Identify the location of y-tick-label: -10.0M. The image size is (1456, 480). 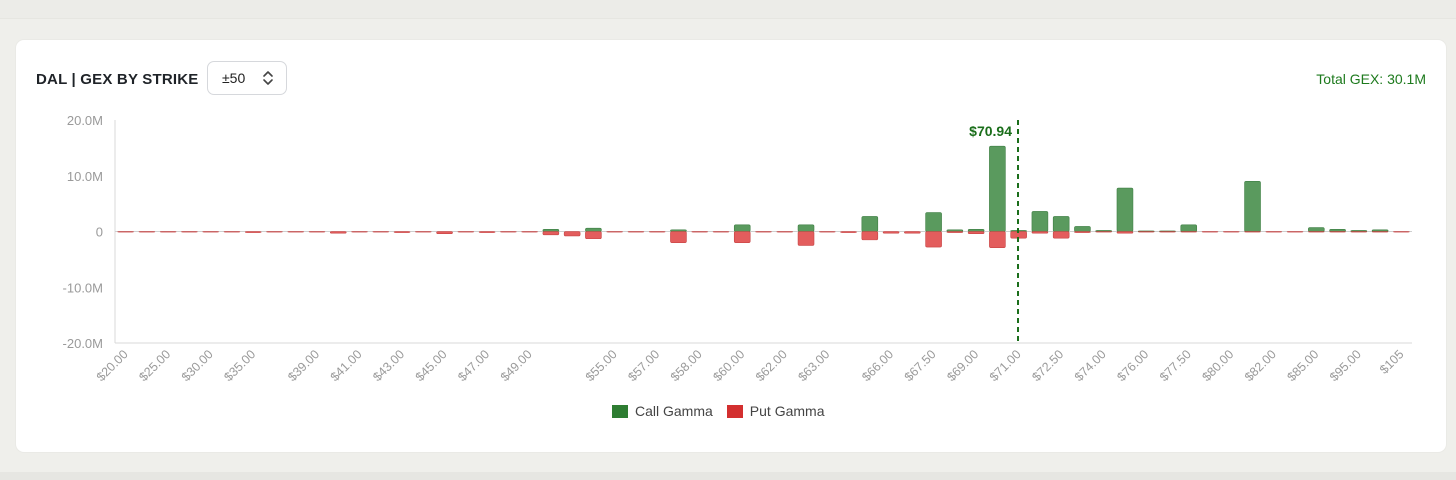
(83, 287).